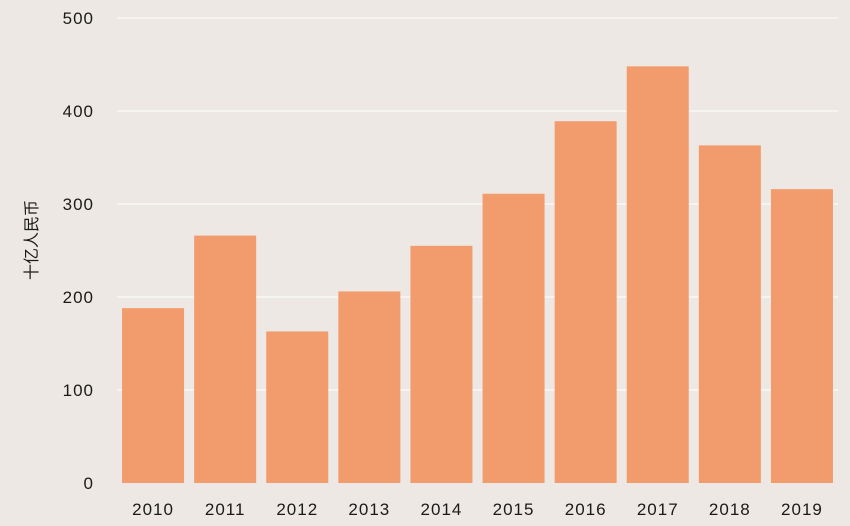 Image resolution: width=850 pixels, height=526 pixels. Describe the element at coordinates (78, 390) in the screenshot. I see `y-tick-label: 100` at that location.